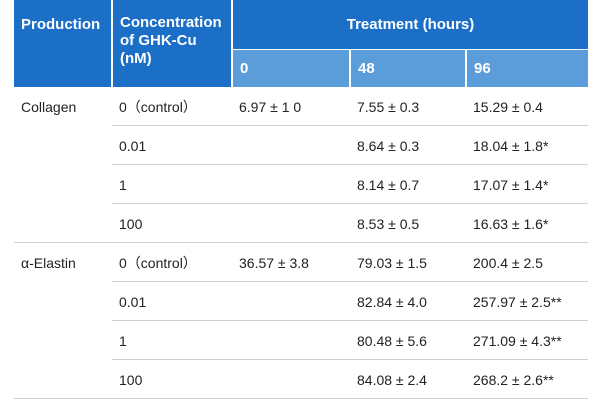 The height and width of the screenshot is (400, 600). What do you see at coordinates (508, 262) in the screenshot?
I see `value-cell: 200.4 ± 2.5` at bounding box center [508, 262].